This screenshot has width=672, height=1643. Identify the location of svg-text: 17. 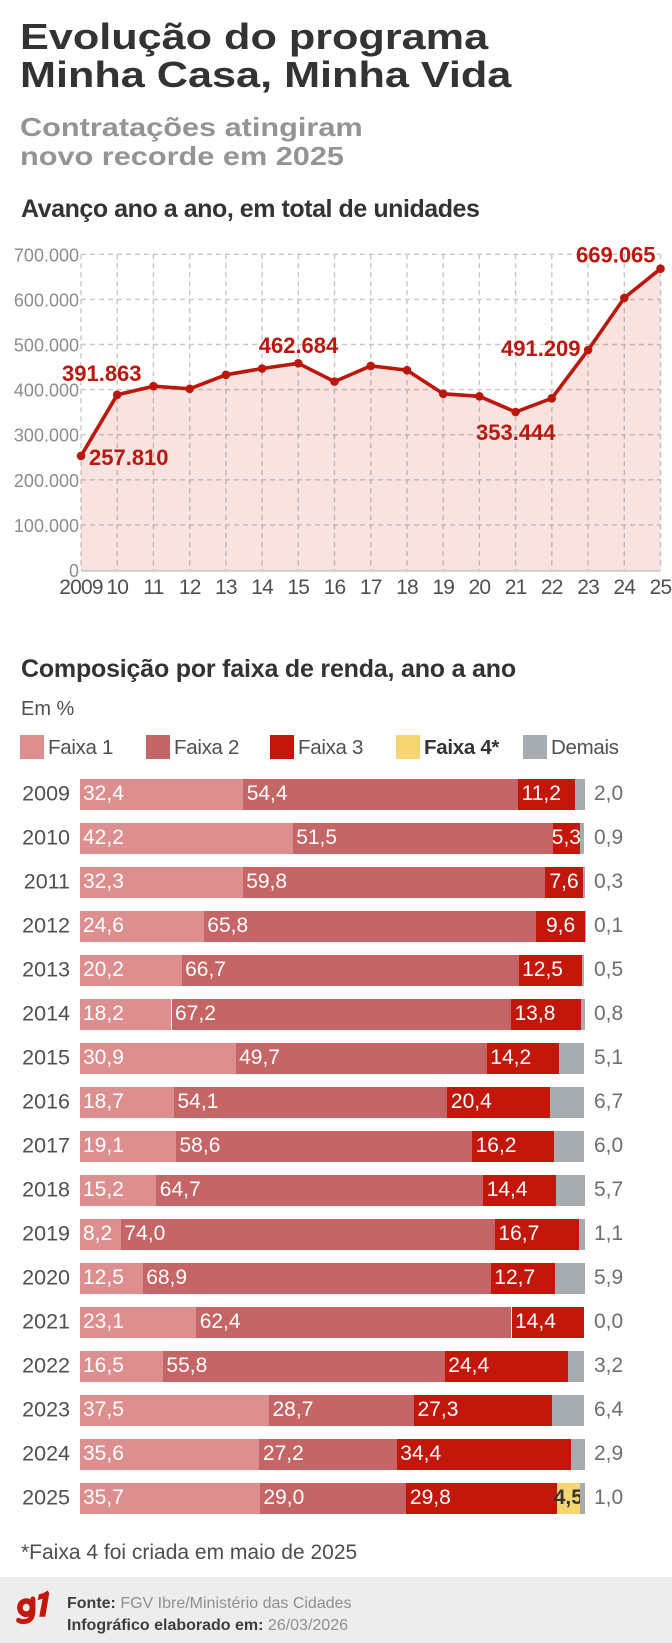
(371, 587).